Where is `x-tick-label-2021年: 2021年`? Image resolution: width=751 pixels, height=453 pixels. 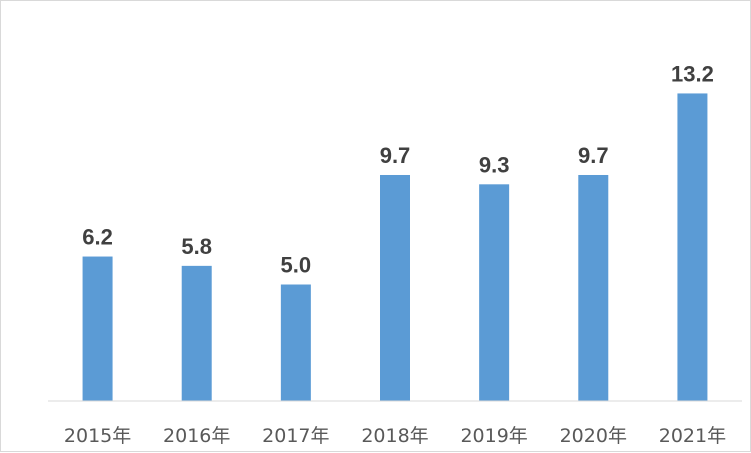 x-tick-label-2021年: 2021年 is located at coordinates (692, 436).